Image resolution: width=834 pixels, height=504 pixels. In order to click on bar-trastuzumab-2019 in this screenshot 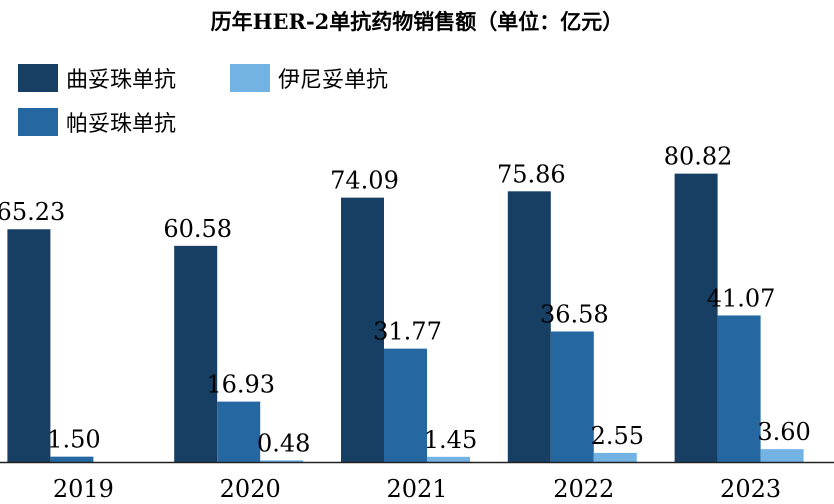, I will do `click(29, 345)`.